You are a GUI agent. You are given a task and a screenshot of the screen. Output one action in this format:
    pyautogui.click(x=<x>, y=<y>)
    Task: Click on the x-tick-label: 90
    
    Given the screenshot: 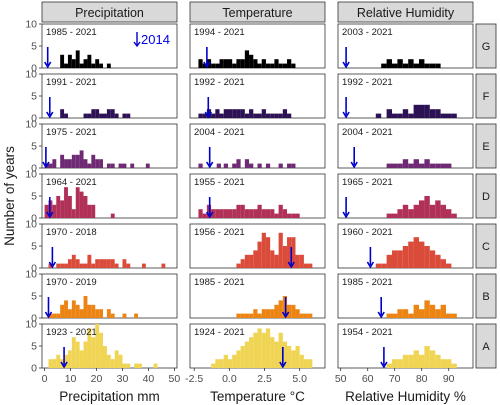 What is the action you would take?
    pyautogui.click(x=449, y=379)
    